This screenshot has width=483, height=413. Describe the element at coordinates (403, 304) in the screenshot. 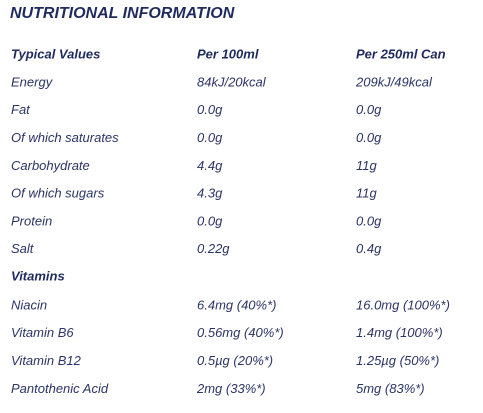

I see `table-cell: 16.0mg (100%*)` at that location.